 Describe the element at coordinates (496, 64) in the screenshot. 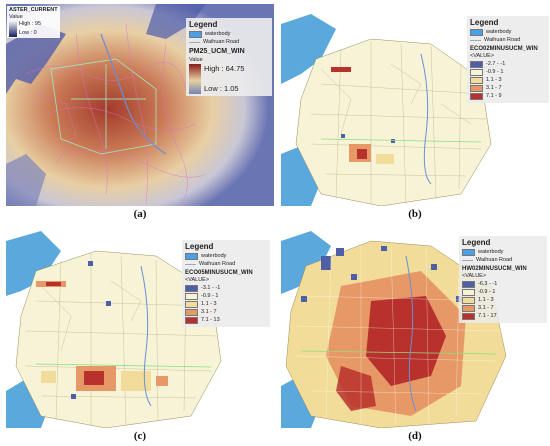

I see `class-label: -2.7 - -1` at that location.